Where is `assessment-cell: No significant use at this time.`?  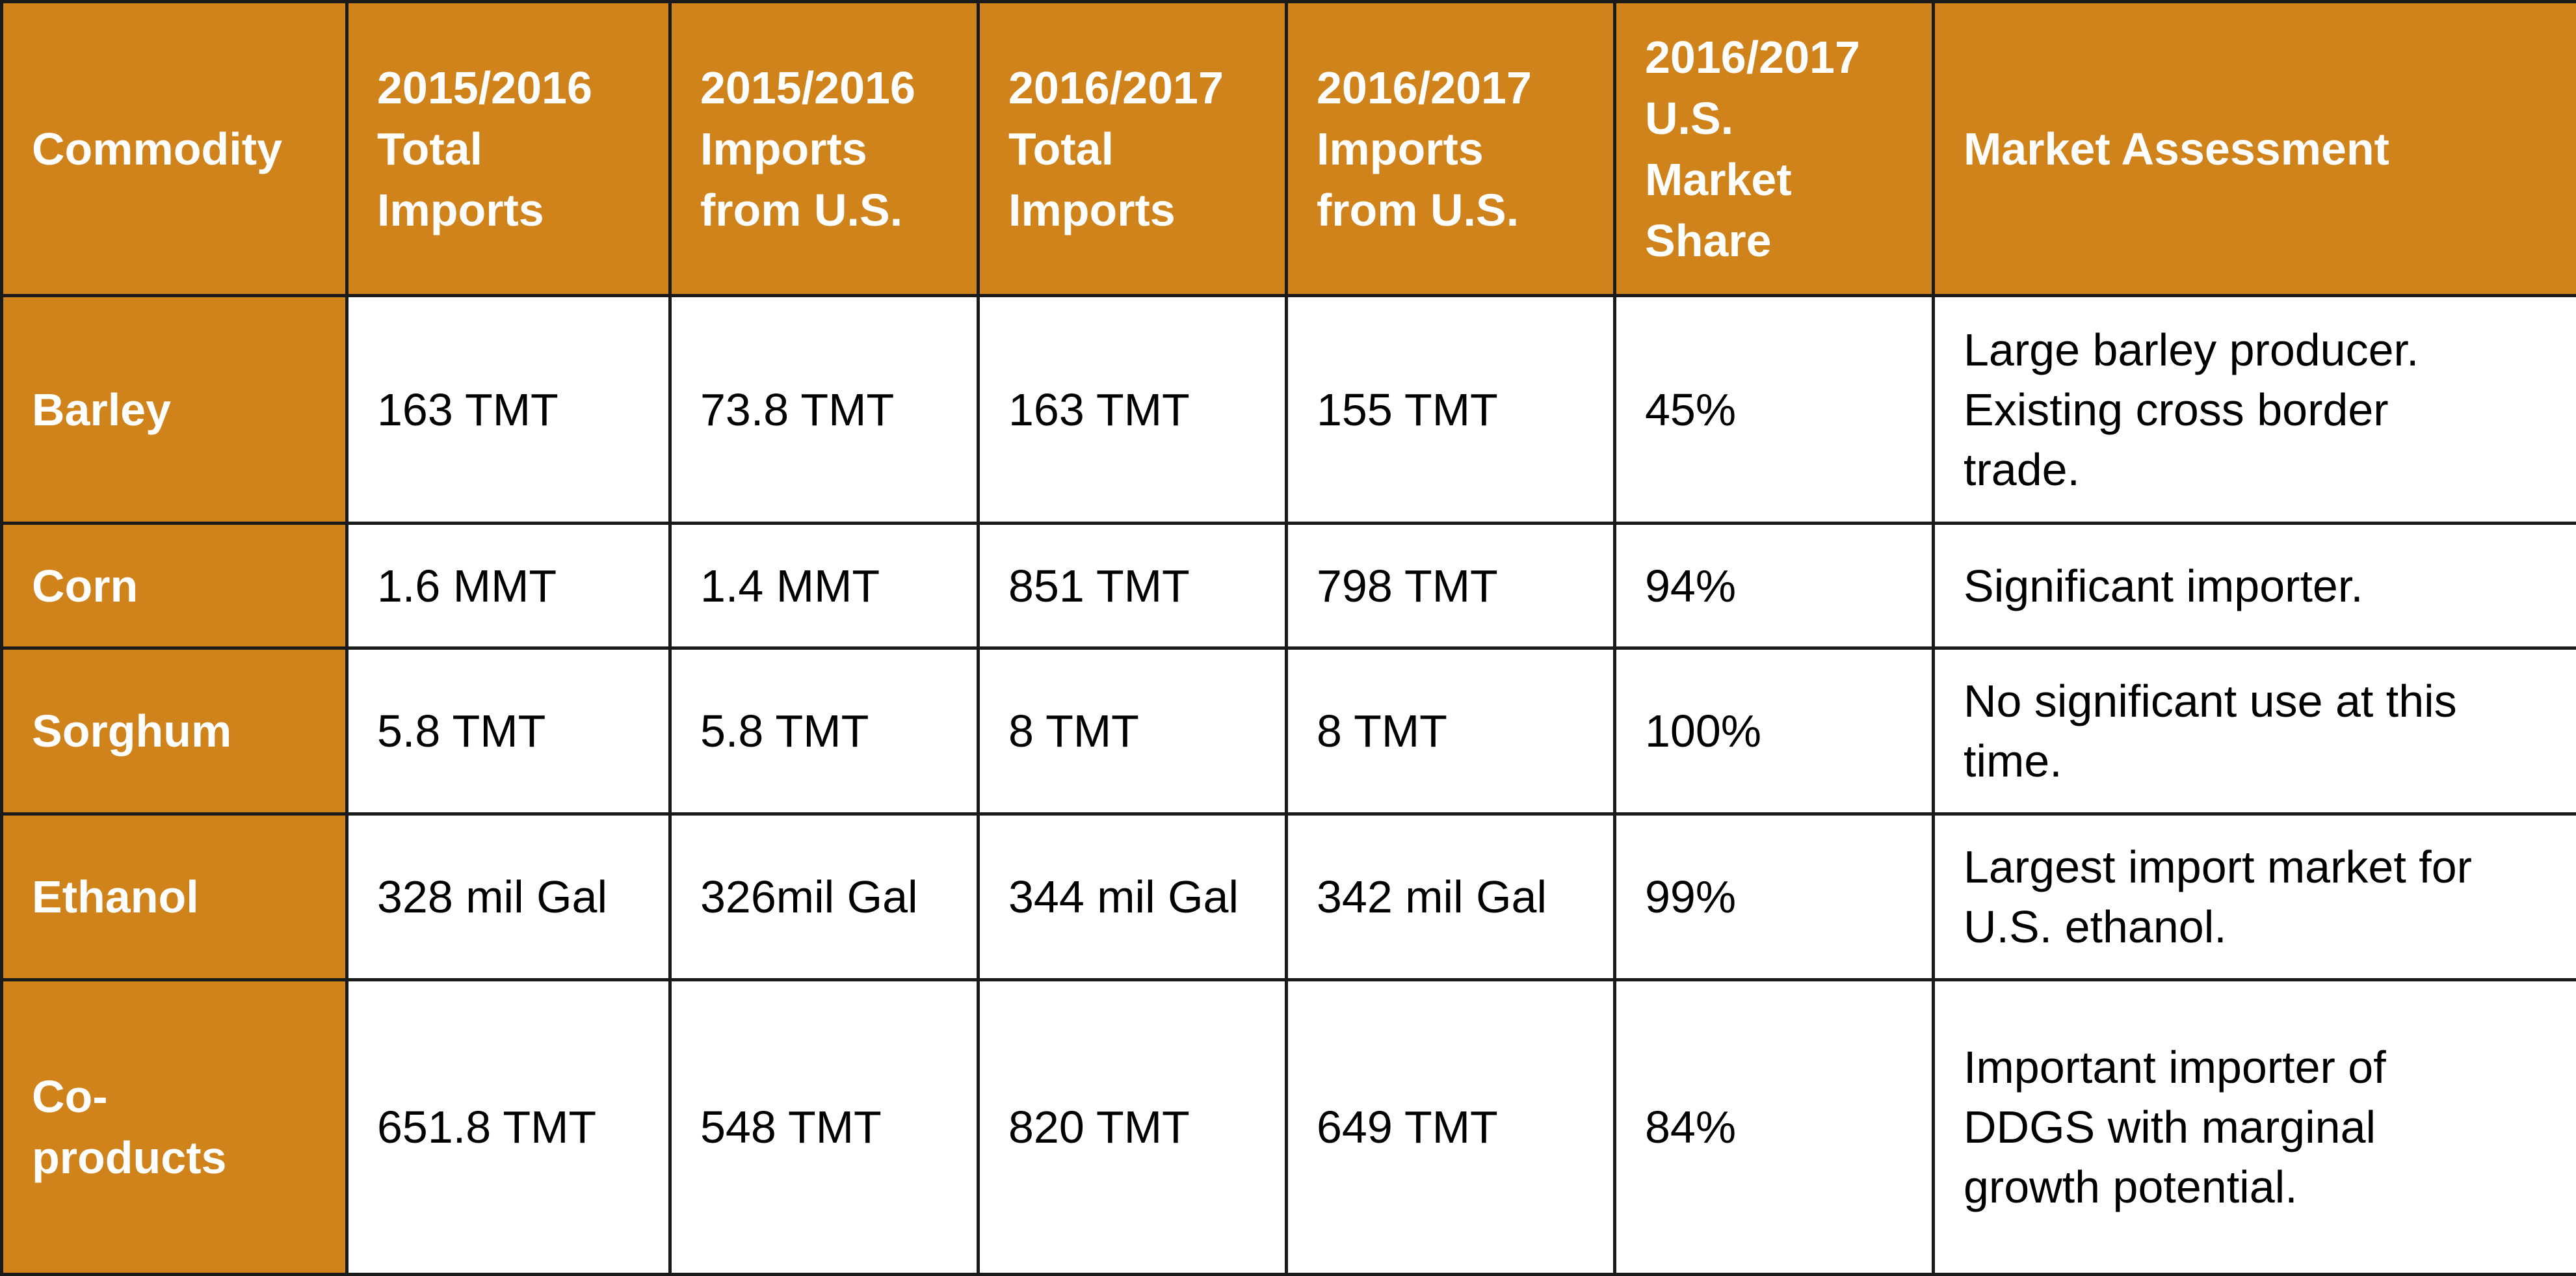
assessment-cell: No significant use at this time. is located at coordinates (2255, 731).